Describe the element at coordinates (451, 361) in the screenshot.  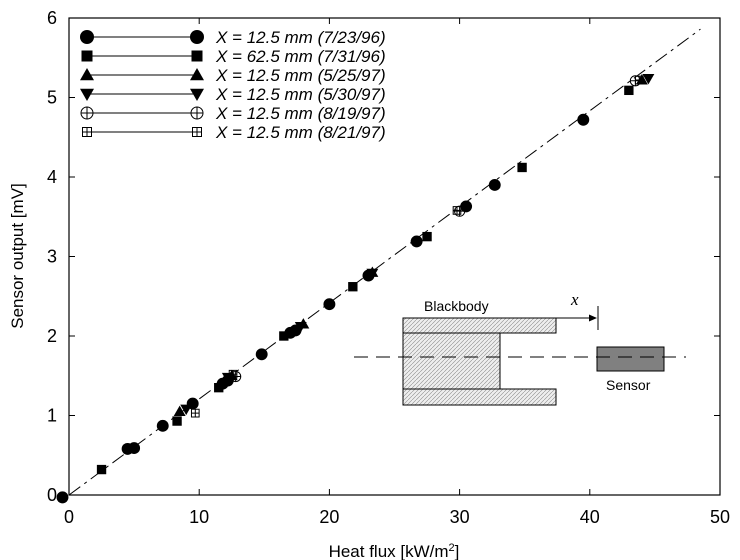
I see `blackbody-back-wall` at that location.